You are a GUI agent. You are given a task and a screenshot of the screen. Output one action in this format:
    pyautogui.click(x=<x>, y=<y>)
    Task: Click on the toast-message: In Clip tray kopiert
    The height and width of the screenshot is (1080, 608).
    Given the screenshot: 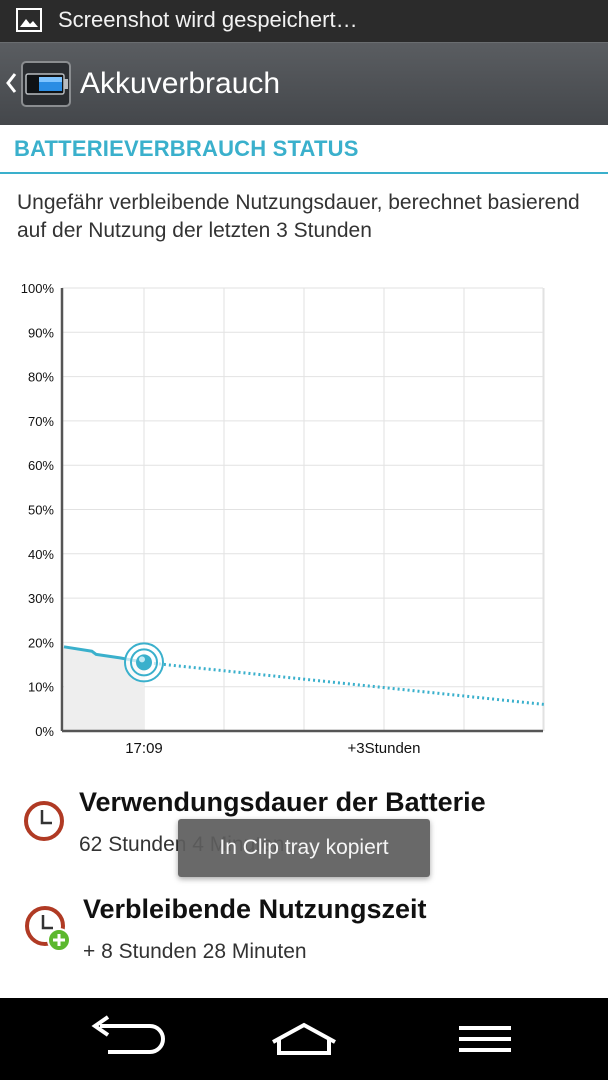 What is the action you would take?
    pyautogui.click(x=304, y=848)
    